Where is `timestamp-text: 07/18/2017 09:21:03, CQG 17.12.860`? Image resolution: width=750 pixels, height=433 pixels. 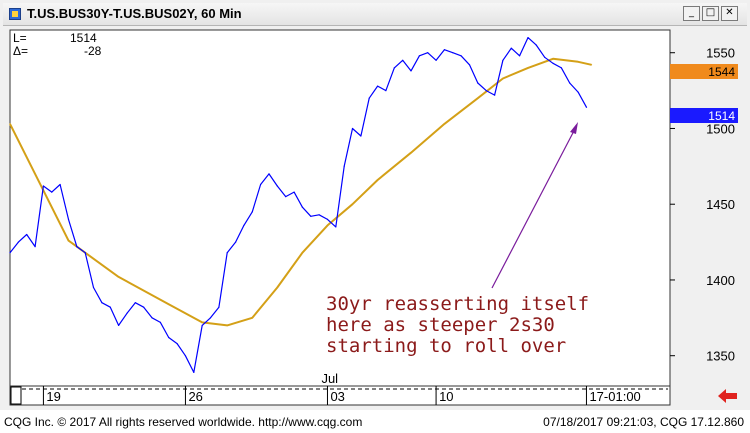
timestamp-text: 07/18/2017 09:21:03, CQG 17.12.860 is located at coordinates (643, 422).